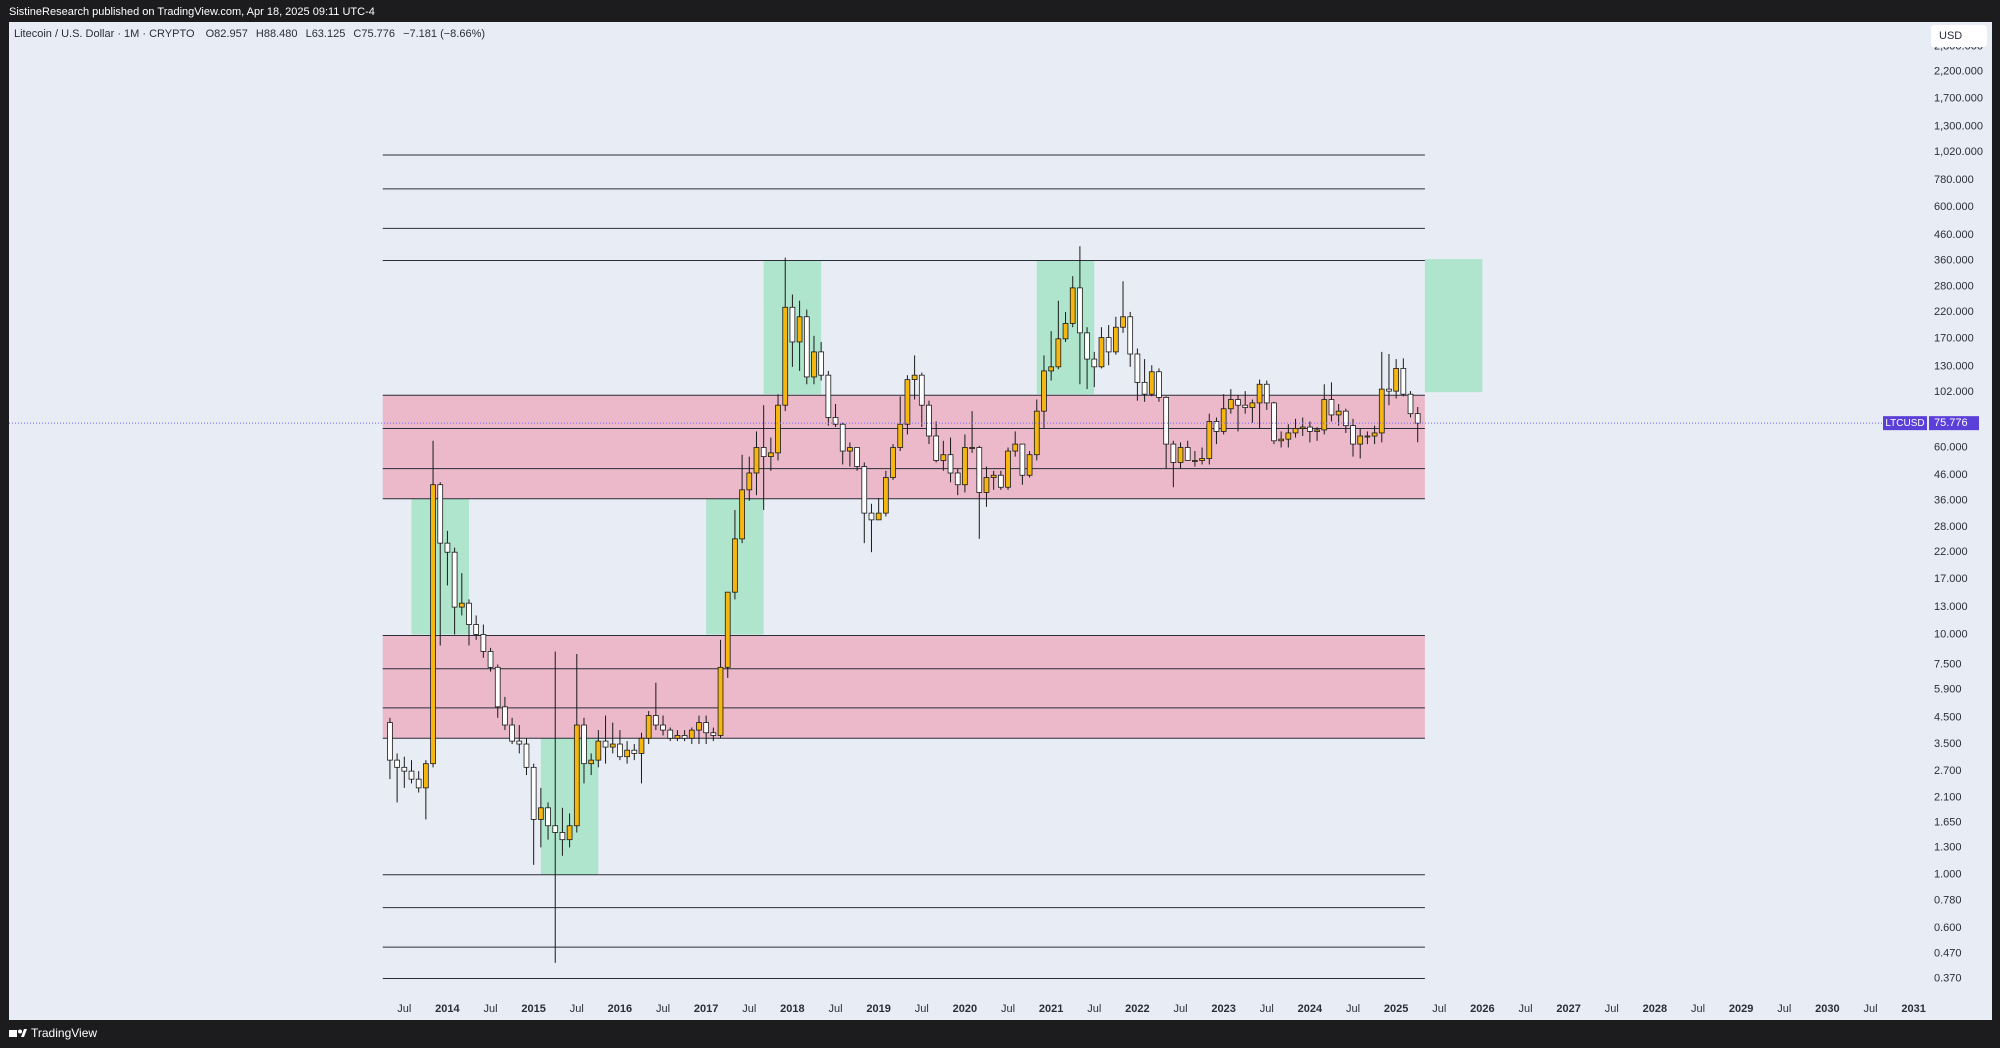 This screenshot has width=2000, height=1048. I want to click on x-tick-label: 2021, so click(1051, 1009).